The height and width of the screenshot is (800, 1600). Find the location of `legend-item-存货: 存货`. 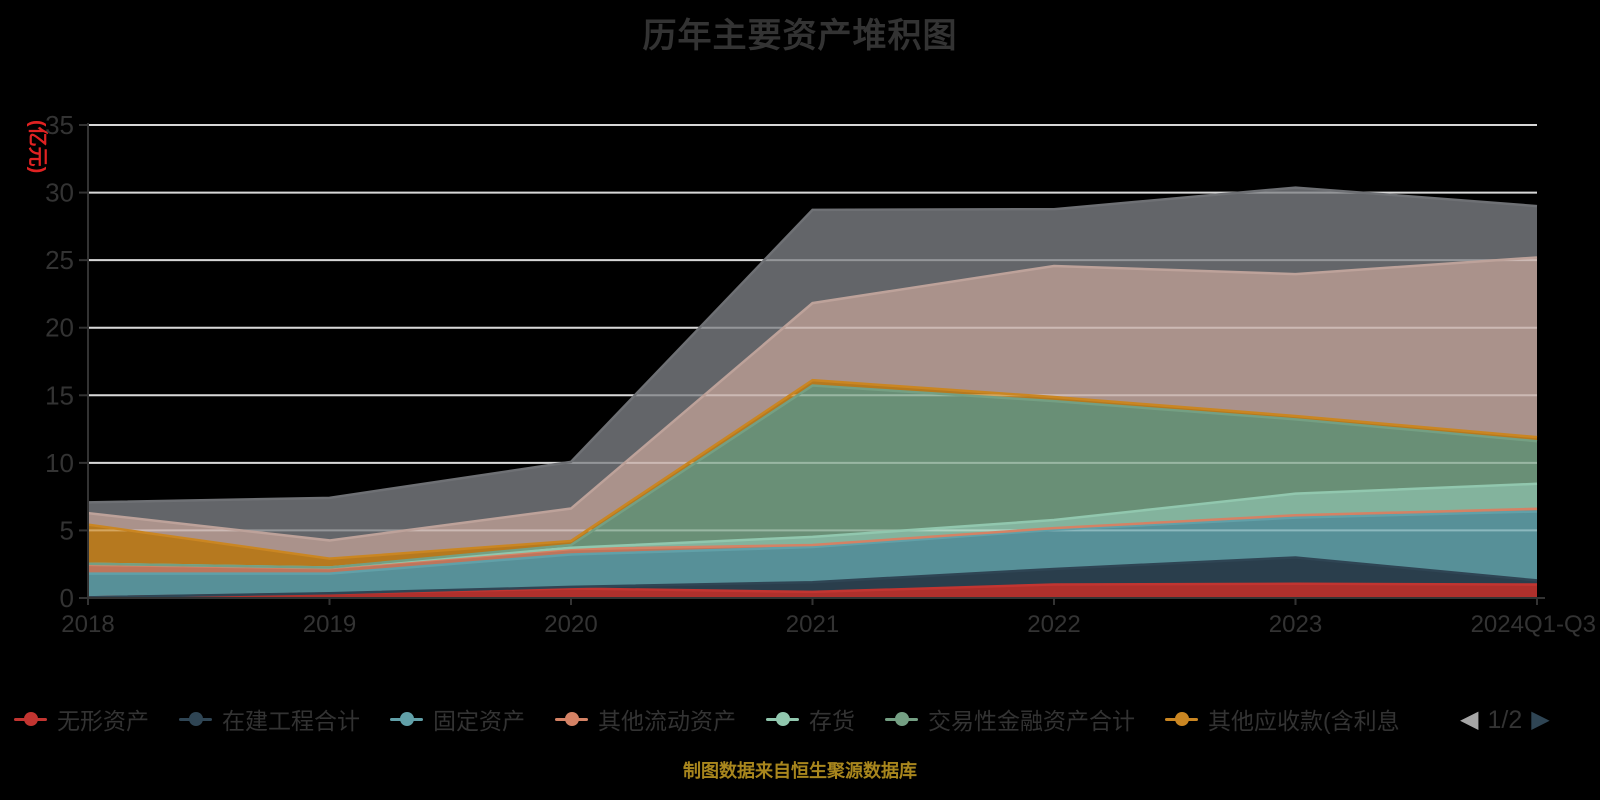

legend-item-存货: 存货 is located at coordinates (810, 719).